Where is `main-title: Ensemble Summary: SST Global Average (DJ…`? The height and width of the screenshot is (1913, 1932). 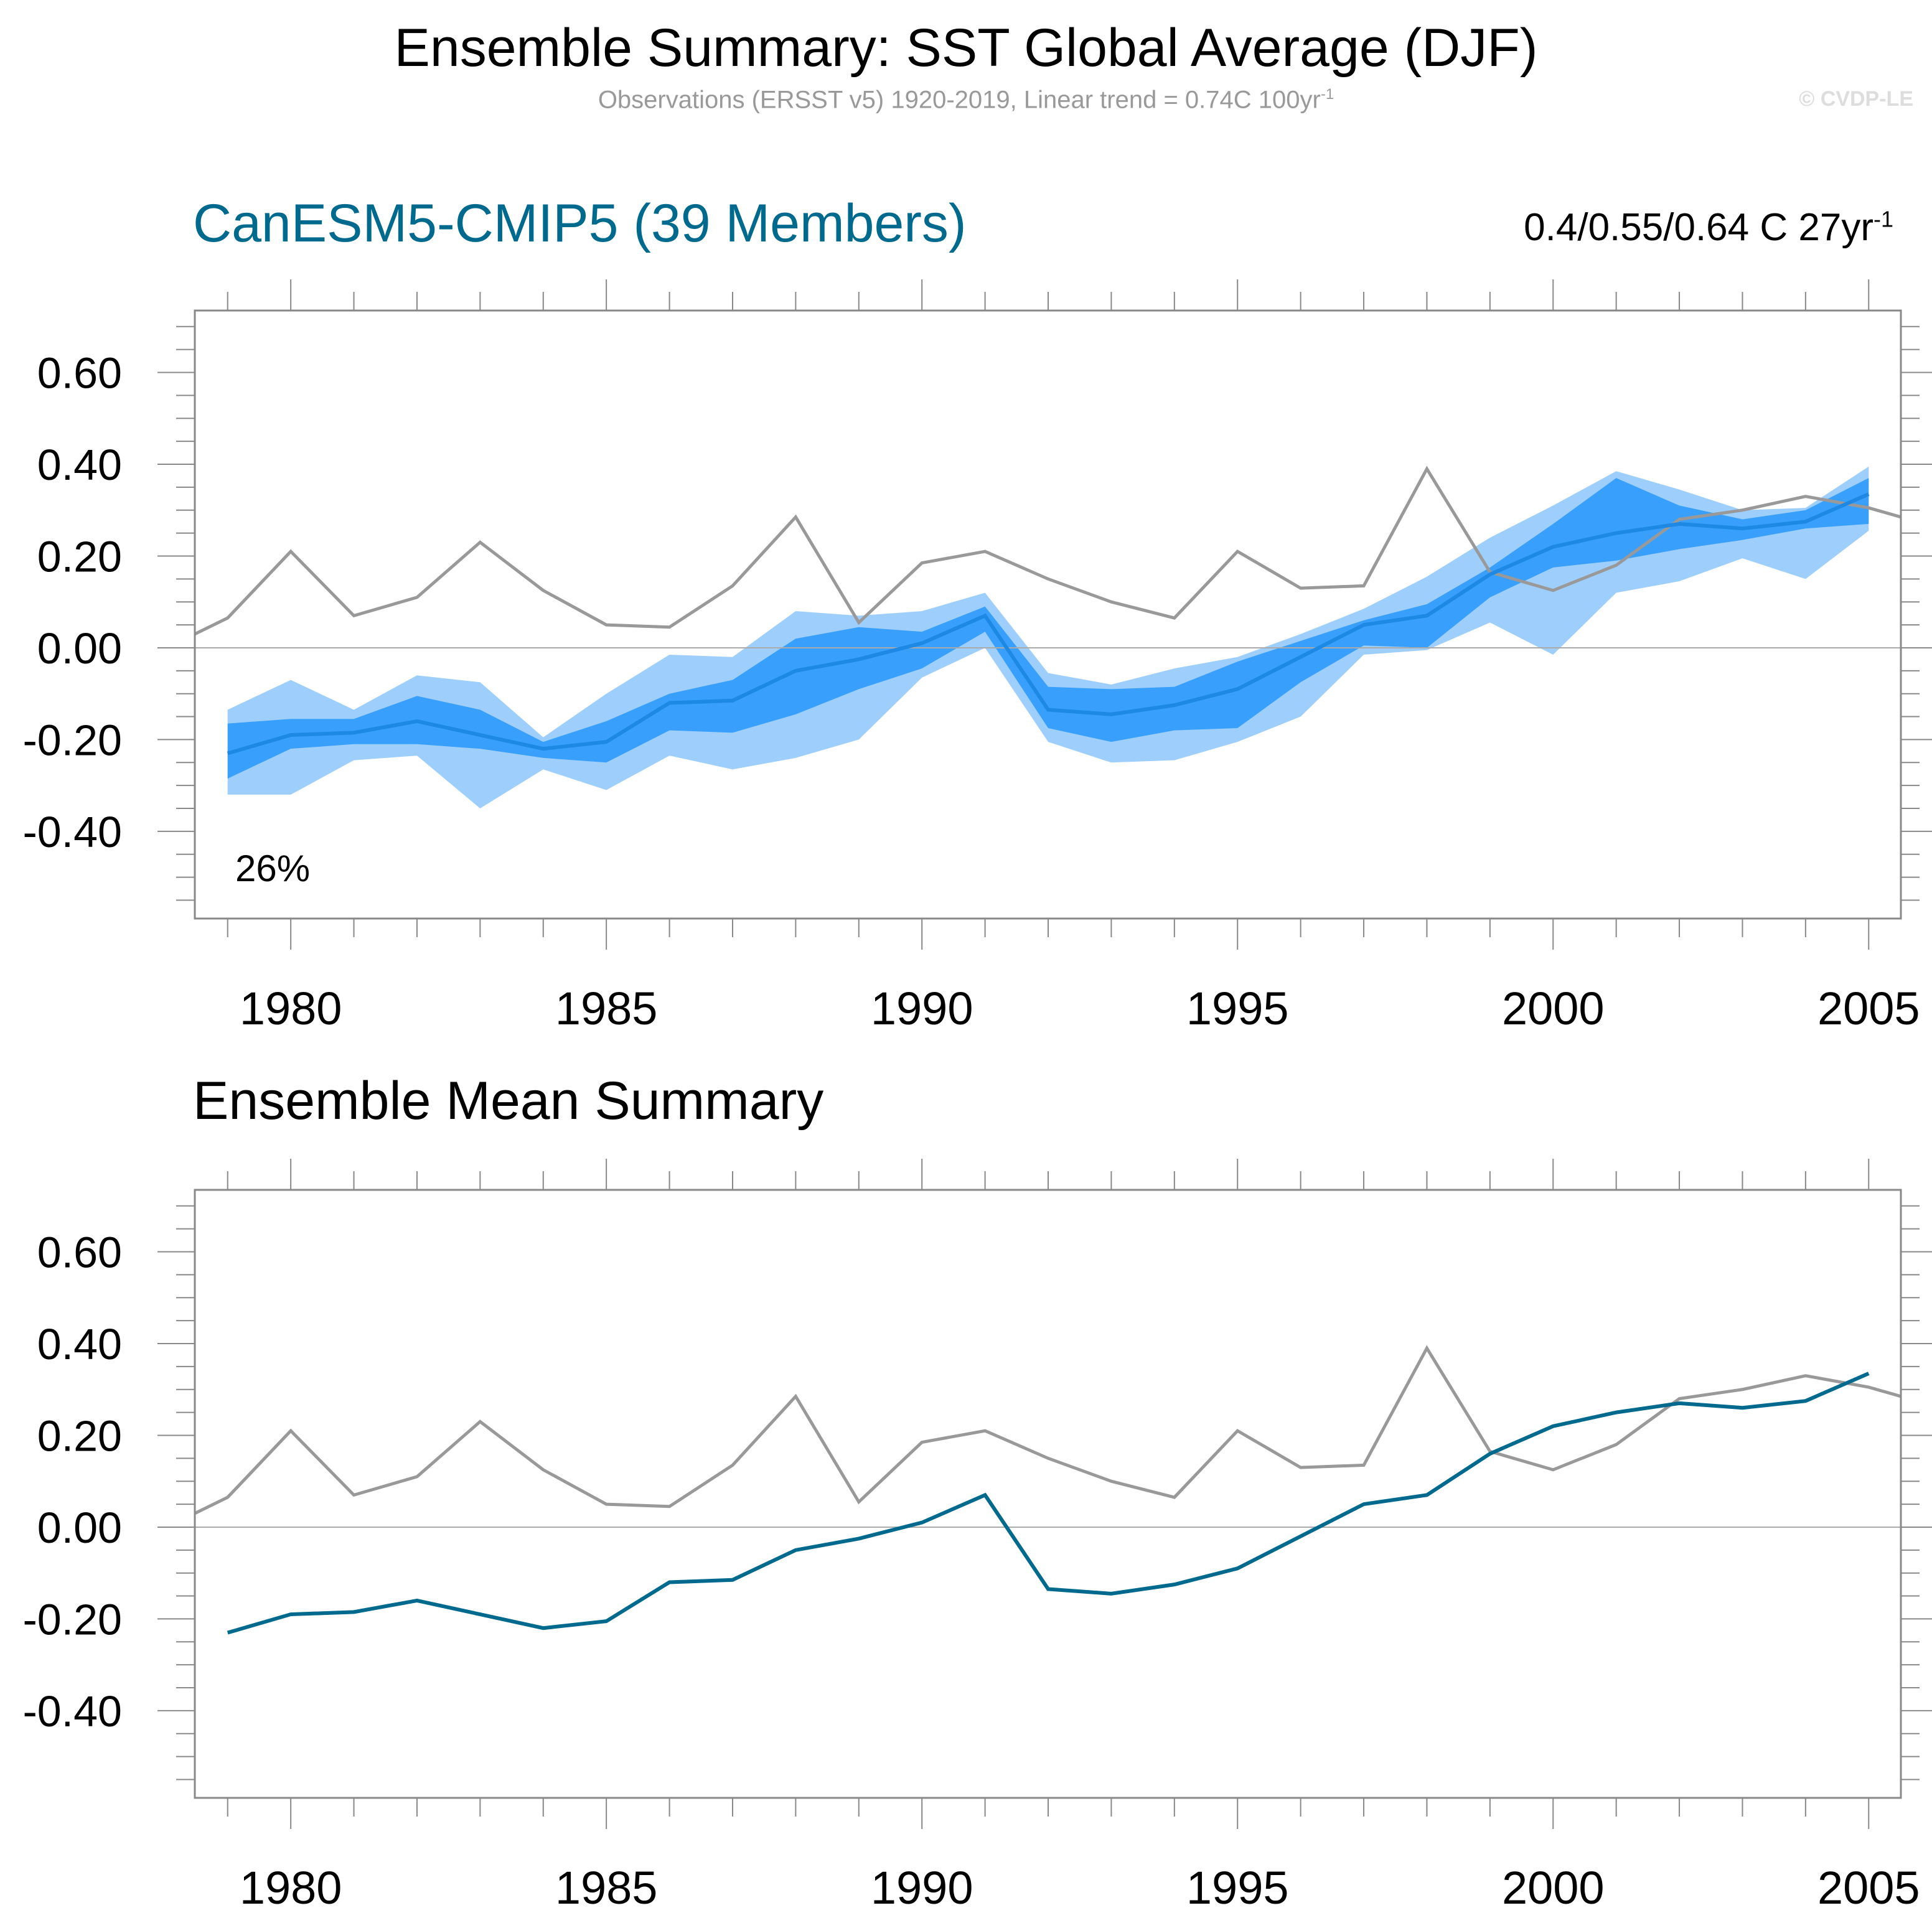
main-title: Ensemble Summary: SST Global Average (DJ… is located at coordinates (966, 48).